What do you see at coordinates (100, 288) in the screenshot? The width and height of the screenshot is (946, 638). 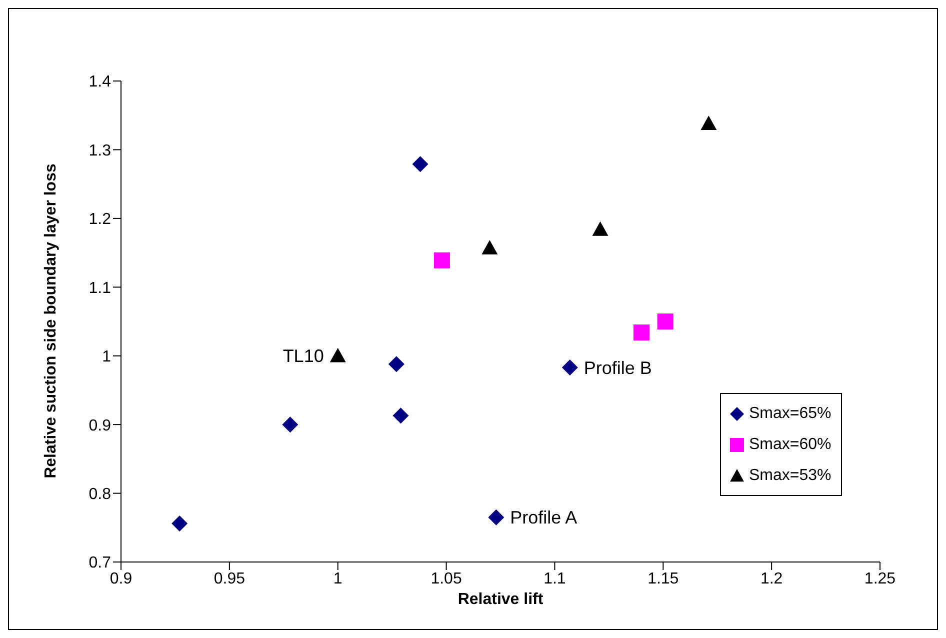 I see `y-tick-label: 1.1` at bounding box center [100, 288].